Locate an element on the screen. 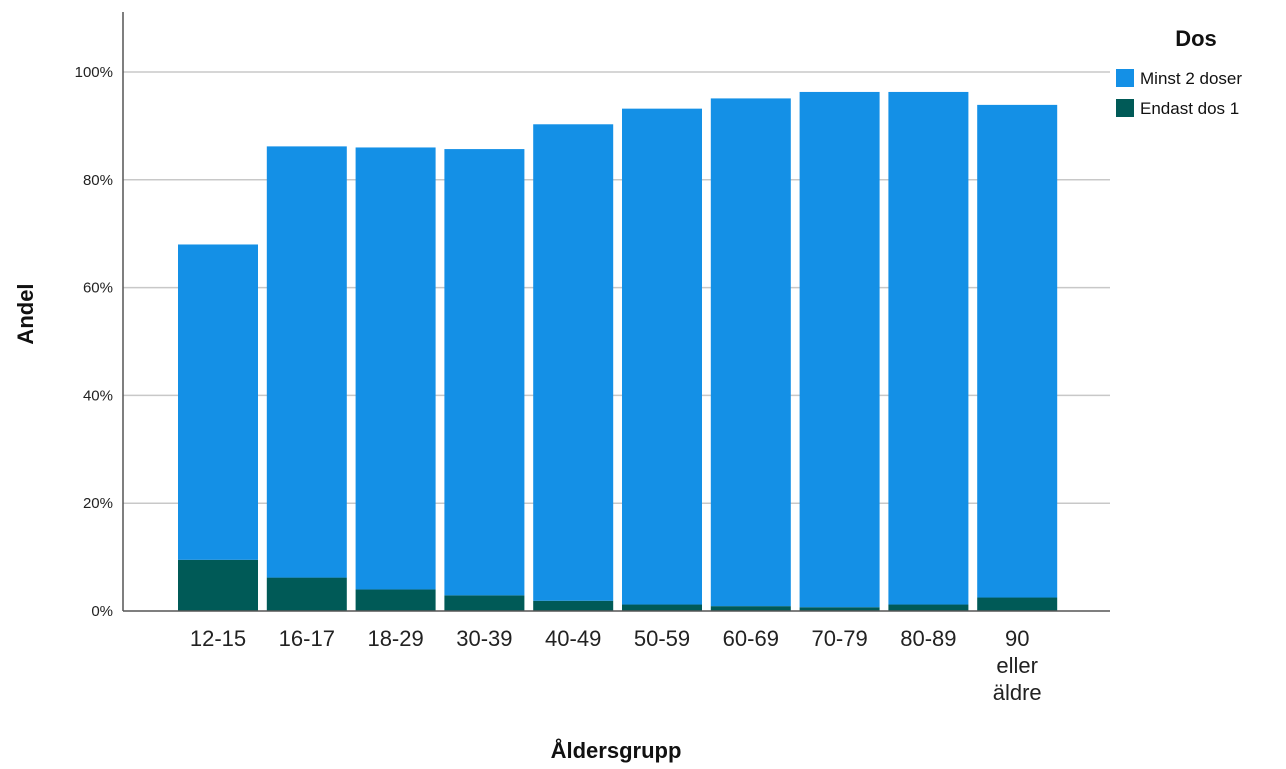 This screenshot has width=1286, height=769. x-tick-label: 70-79 is located at coordinates (839, 638).